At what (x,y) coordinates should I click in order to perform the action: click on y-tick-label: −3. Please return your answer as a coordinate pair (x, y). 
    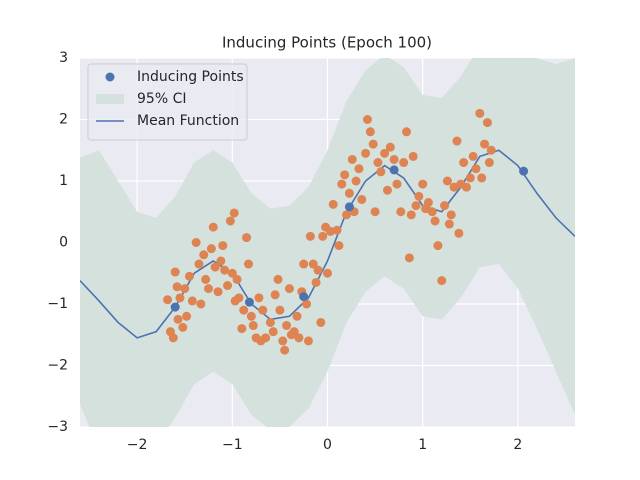
    Looking at the image, I should click on (57, 427).